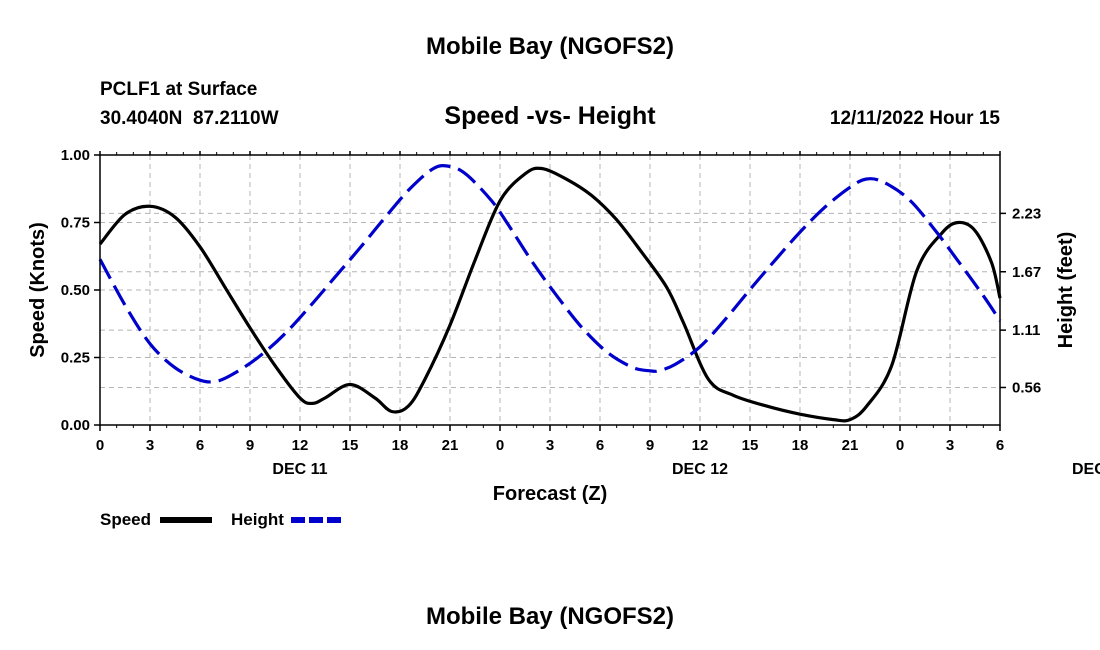 The width and height of the screenshot is (1100, 650). Describe the element at coordinates (550, 116) in the screenshot. I see `chart-subtitle: Speed -vs- Height` at that location.